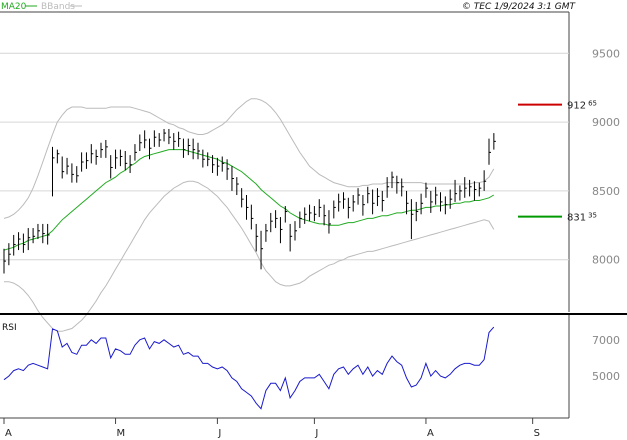 Image resolution: width=627 pixels, height=440 pixels. What do you see at coordinates (606, 376) in the screenshot?
I see `rsi-y-tick-label: 5000` at bounding box center [606, 376].